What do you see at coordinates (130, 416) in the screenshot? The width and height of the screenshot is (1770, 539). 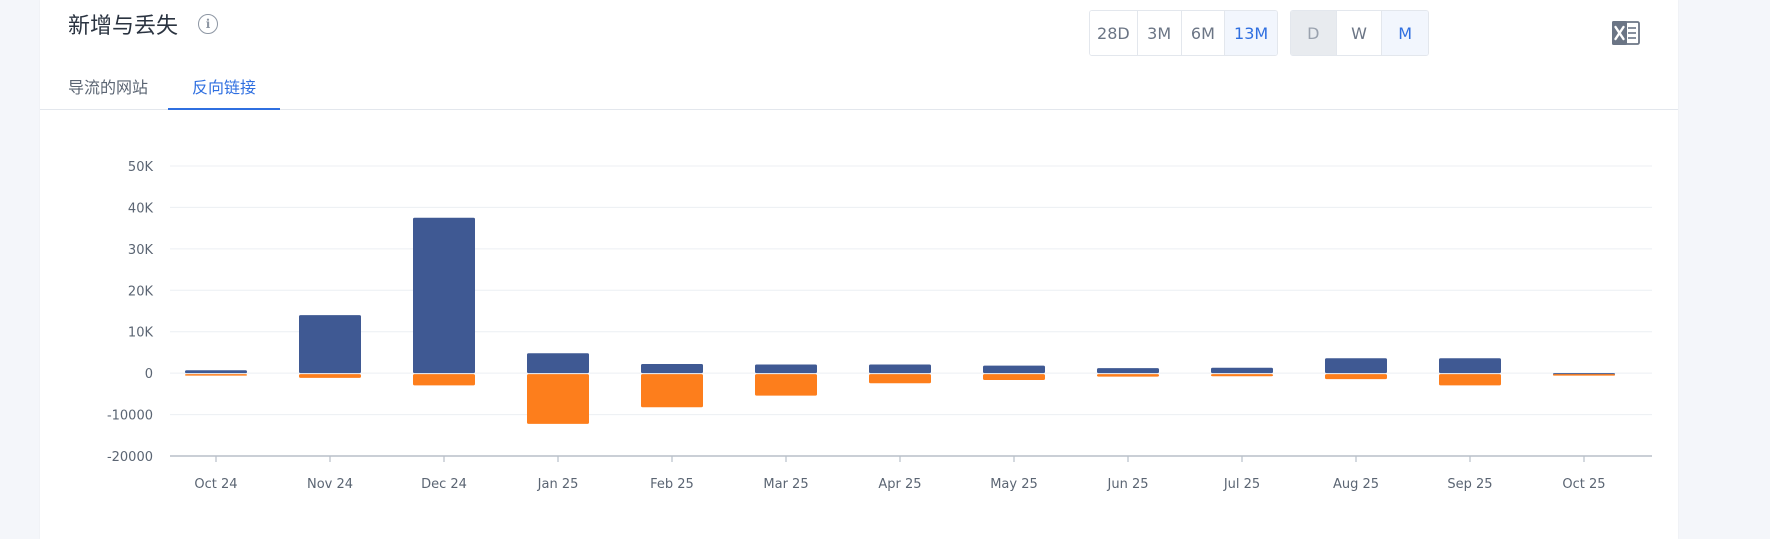 I see `y-tick-label: -10000` at bounding box center [130, 416].